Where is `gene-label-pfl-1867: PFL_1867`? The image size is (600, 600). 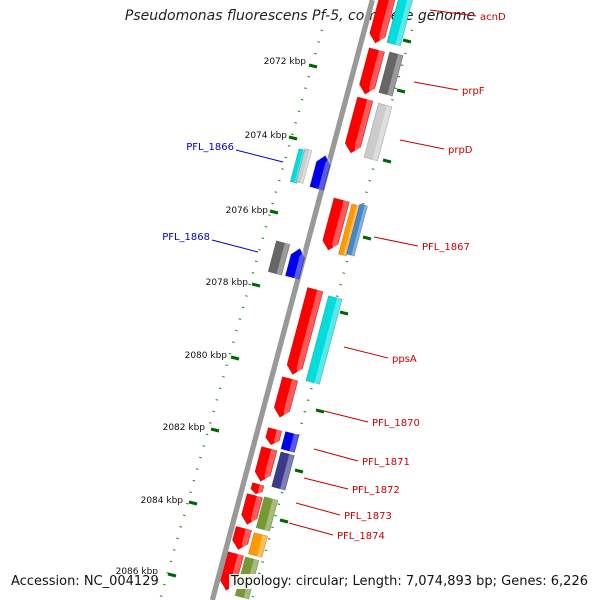 gene-label-pfl-1867: PFL_1867 is located at coordinates (446, 247).